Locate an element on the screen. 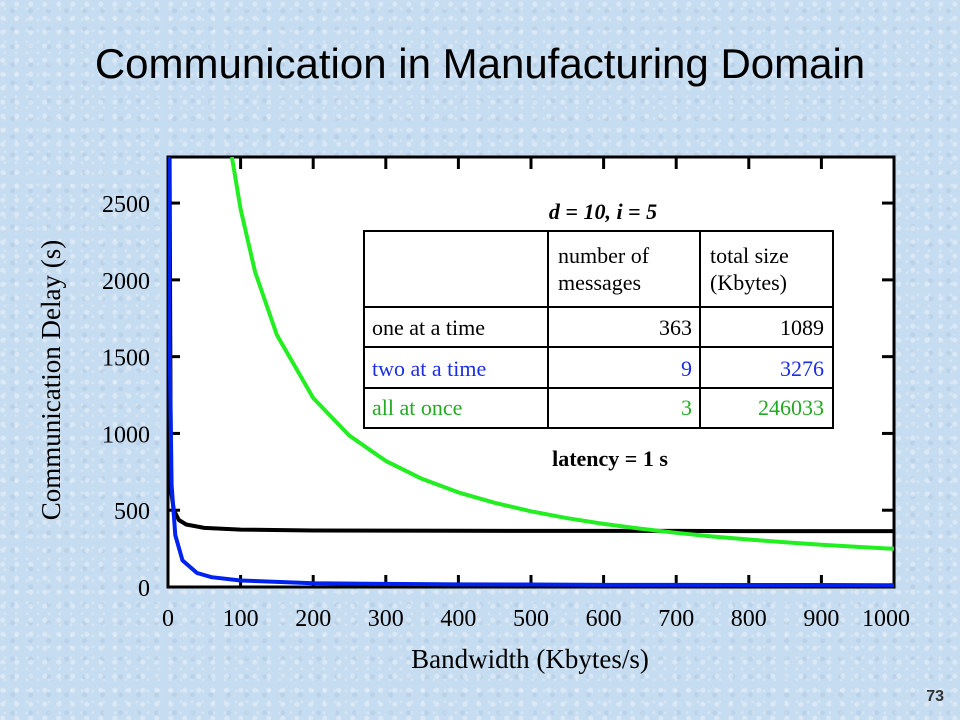 This screenshot has width=960, height=720. y-axis-label: Communication Delay (s) is located at coordinates (51, 380).